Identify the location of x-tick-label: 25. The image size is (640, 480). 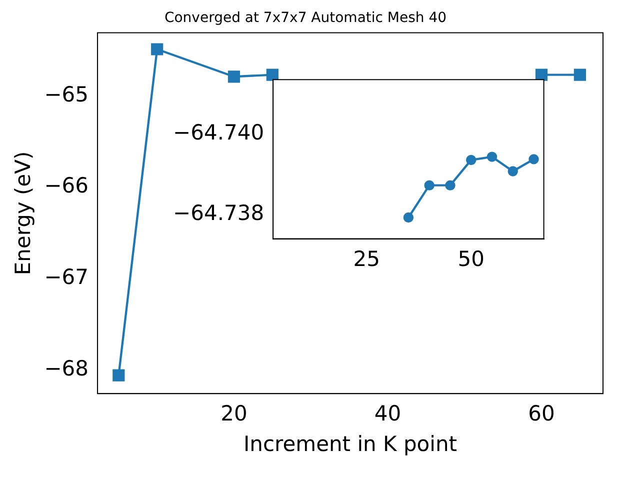
(366, 258).